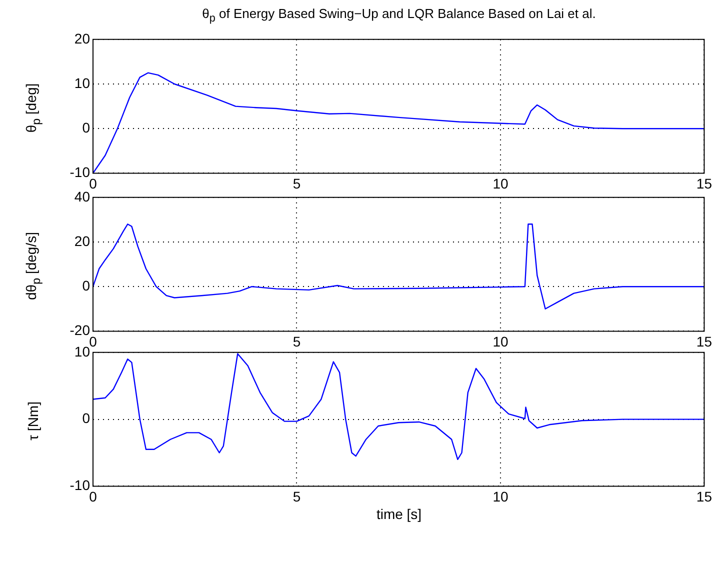 The image size is (715, 587). What do you see at coordinates (399, 514) in the screenshot?
I see `x-axis-title: time [s]` at bounding box center [399, 514].